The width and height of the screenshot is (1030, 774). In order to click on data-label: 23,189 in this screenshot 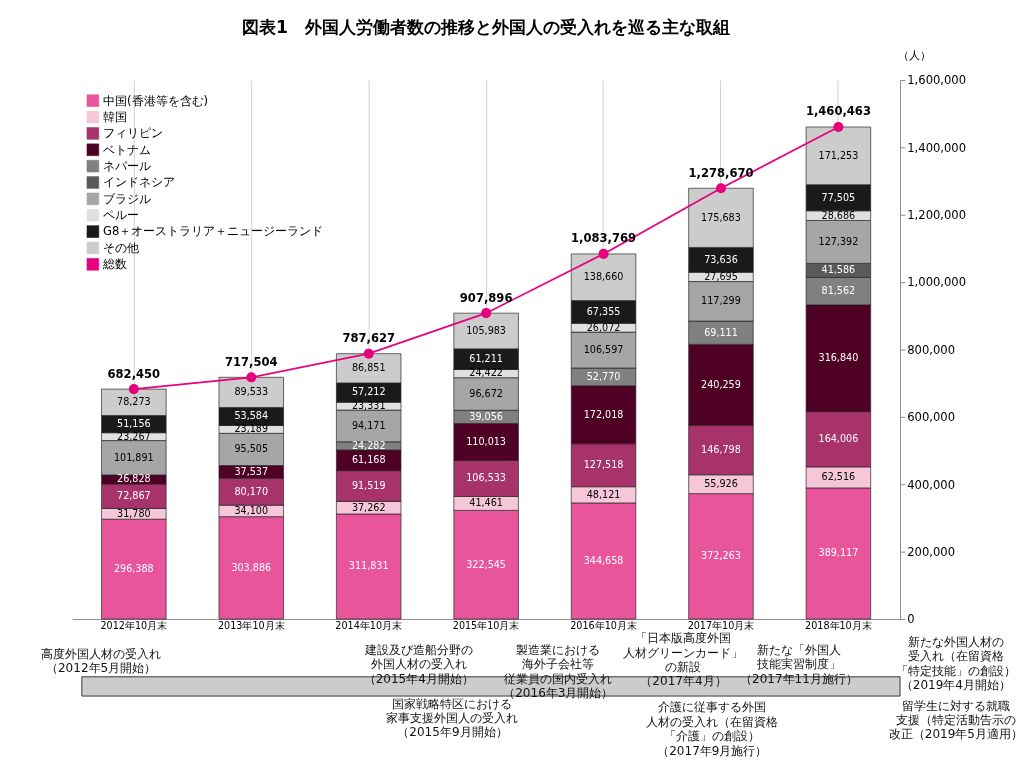, I will do `click(251, 429)`.